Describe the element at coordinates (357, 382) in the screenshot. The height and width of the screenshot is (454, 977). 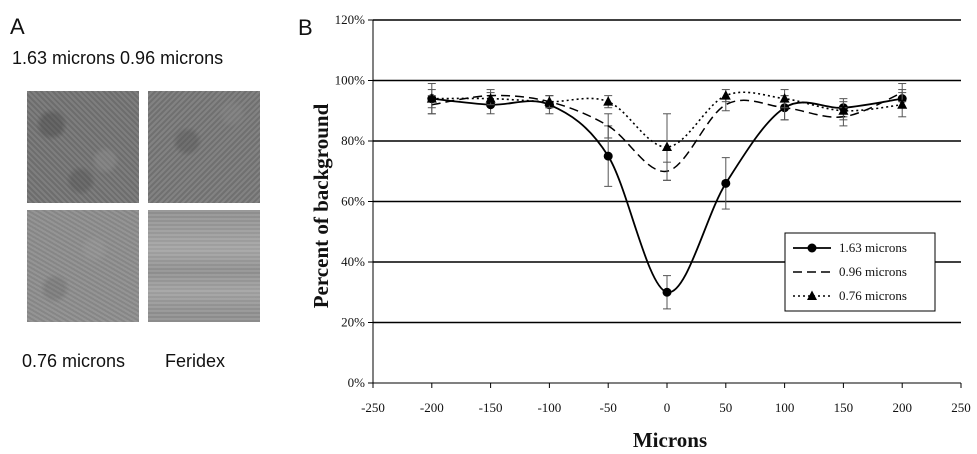
I see `y-tick-label: 0%` at that location.